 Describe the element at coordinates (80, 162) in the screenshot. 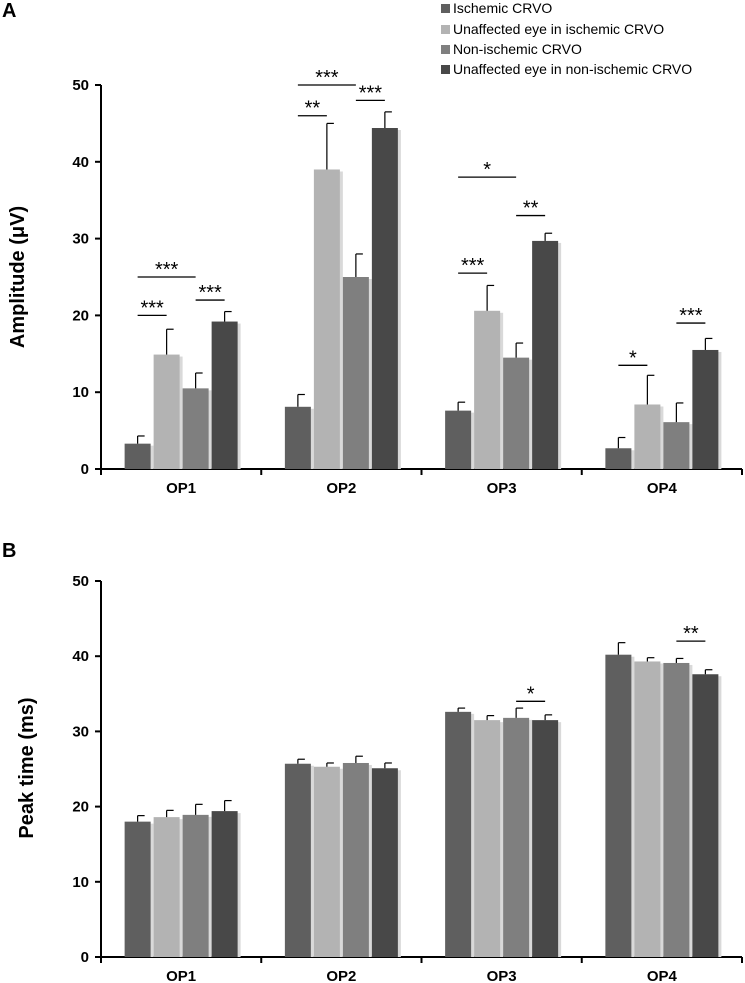

I see `amplitude-y-tick-label: 40` at that location.